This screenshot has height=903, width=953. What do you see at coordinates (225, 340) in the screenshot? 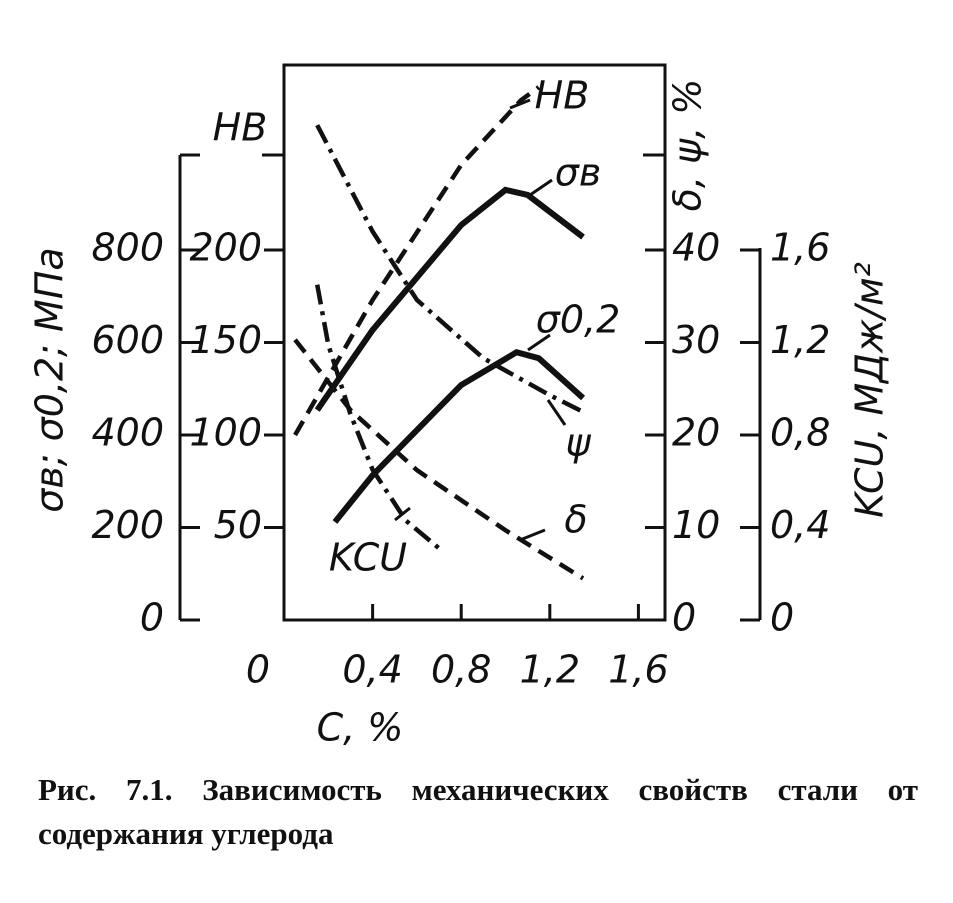
I see `y-tick-label: 150` at bounding box center [225, 340].